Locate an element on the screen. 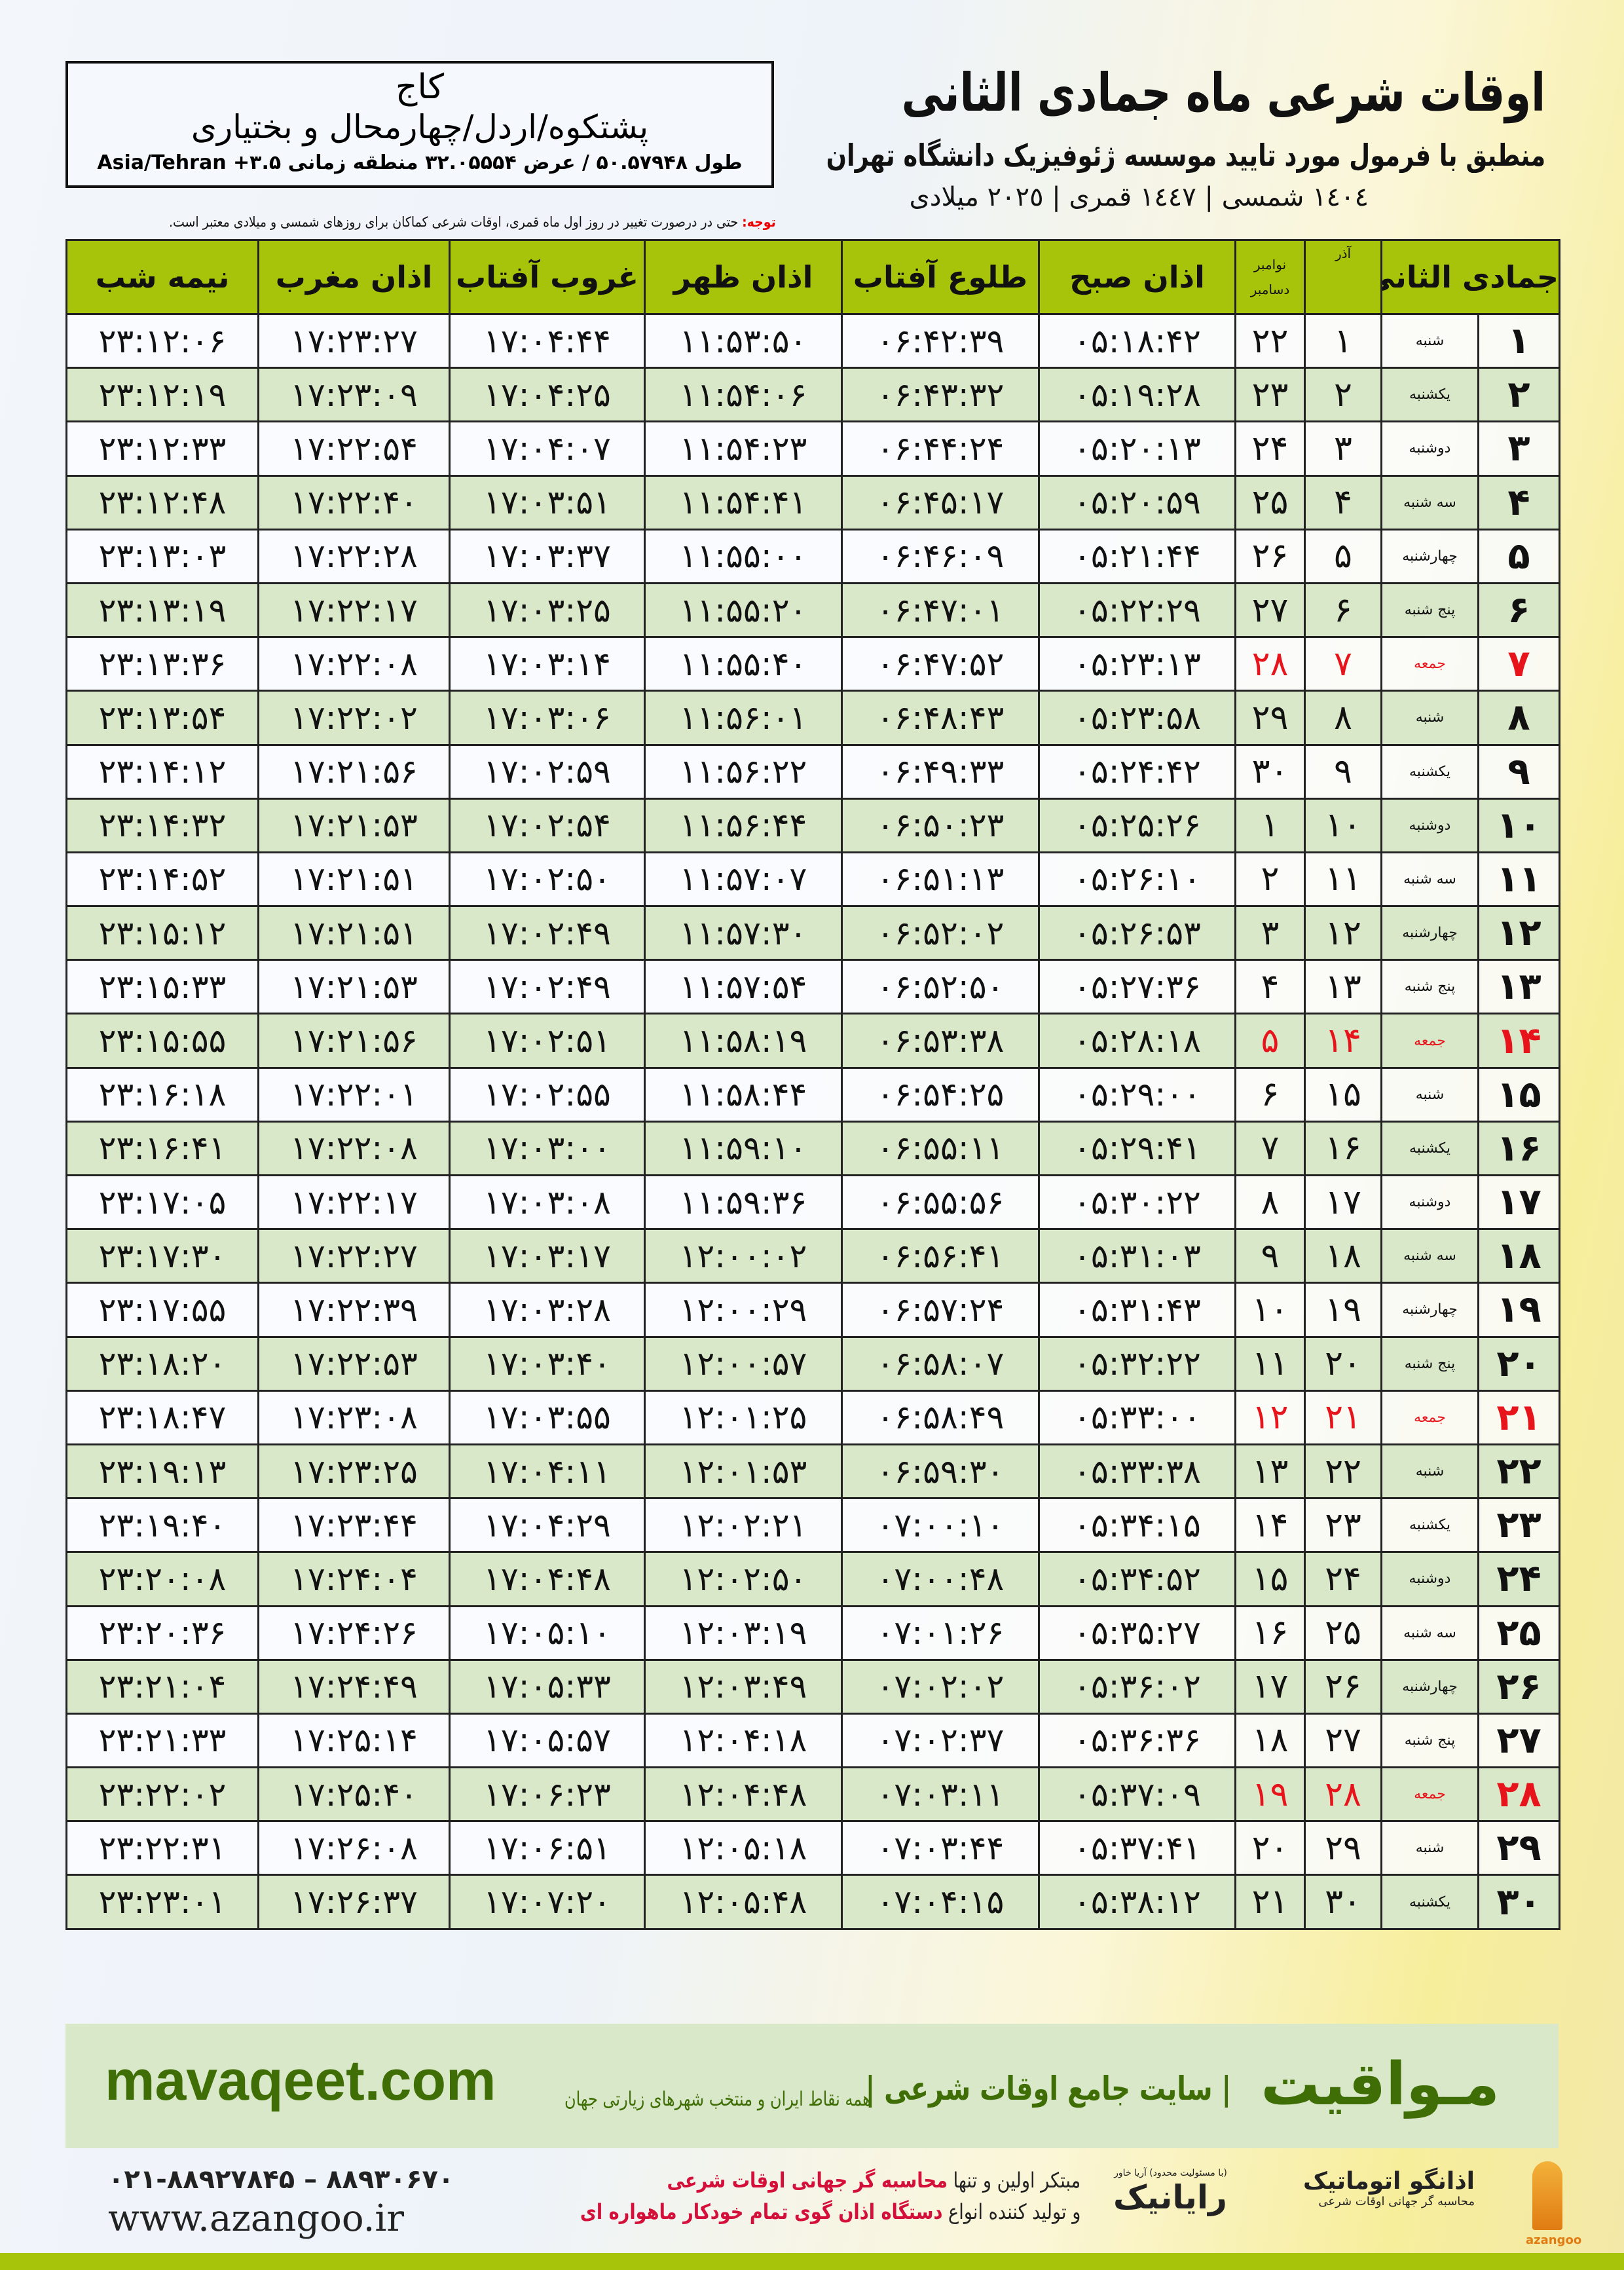 The height and width of the screenshot is (2270, 1624). fajr-time: ۰۵:۳۱:۰۳ is located at coordinates (1137, 1256).